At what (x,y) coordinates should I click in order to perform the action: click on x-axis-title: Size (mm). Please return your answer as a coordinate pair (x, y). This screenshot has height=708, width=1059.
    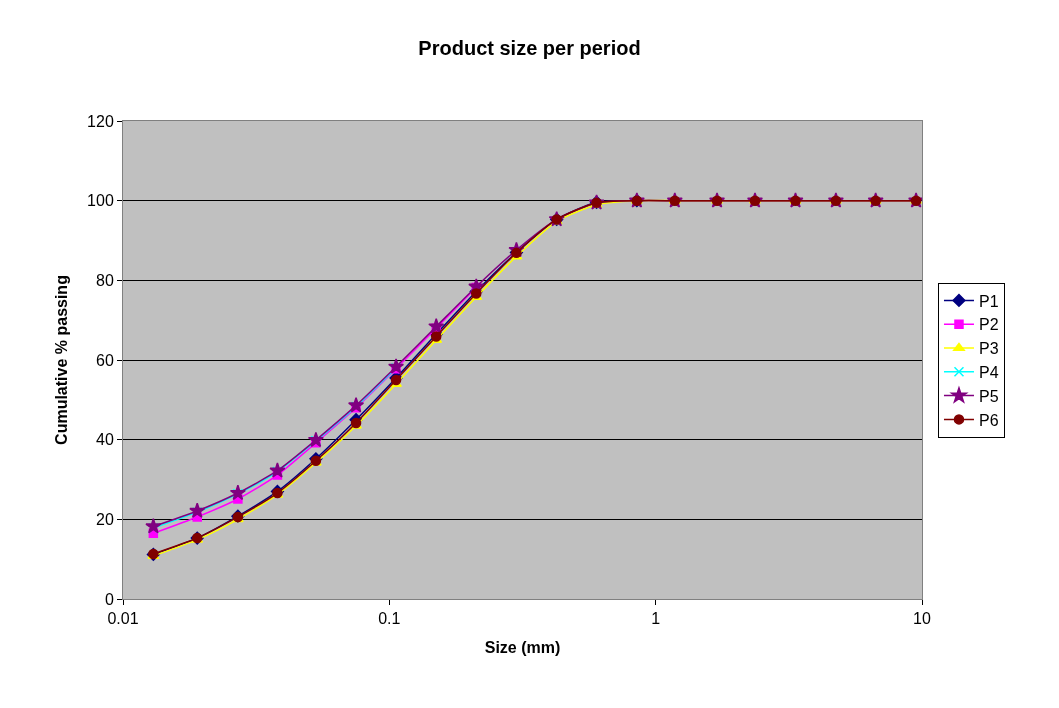
    Looking at the image, I should click on (522, 647).